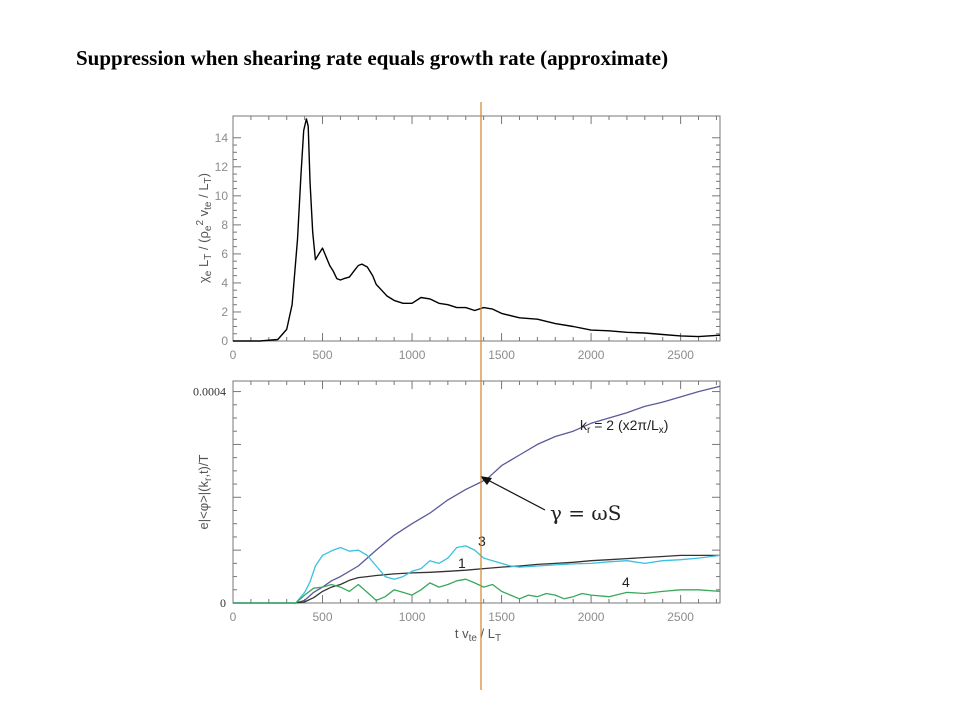 Image resolution: width=960 pixels, height=720 pixels. Describe the element at coordinates (591, 617) in the screenshot. I see `bottom-x-tick-label: 2000` at that location.